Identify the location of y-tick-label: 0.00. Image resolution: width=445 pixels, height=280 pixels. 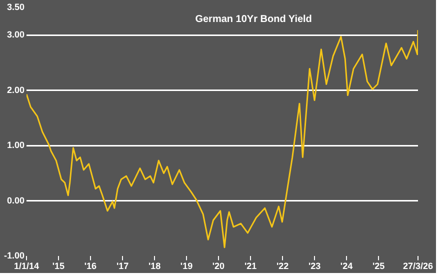
(15, 200).